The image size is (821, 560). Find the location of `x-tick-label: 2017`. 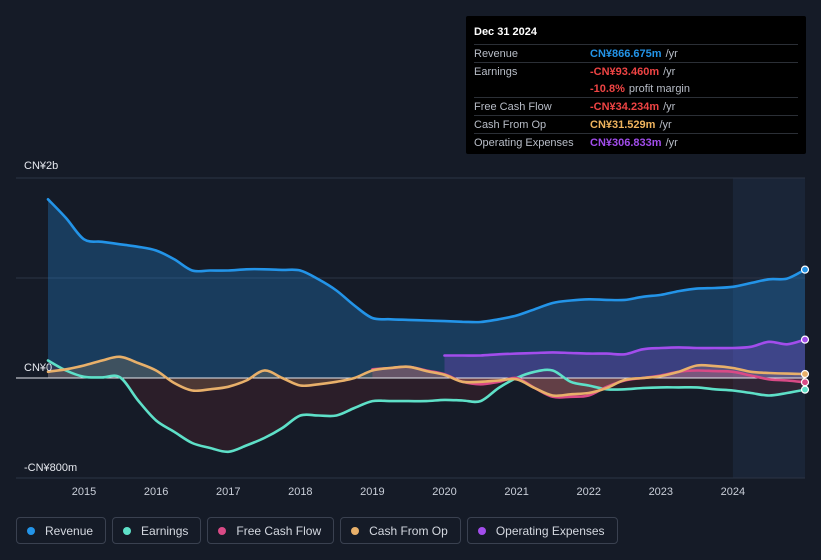

x-tick-label: 2017 is located at coordinates (228, 492).